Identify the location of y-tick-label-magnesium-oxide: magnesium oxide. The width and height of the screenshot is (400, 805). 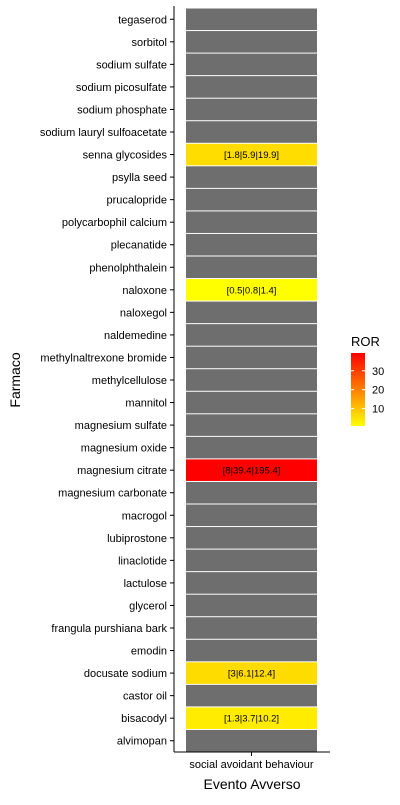
(124, 449).